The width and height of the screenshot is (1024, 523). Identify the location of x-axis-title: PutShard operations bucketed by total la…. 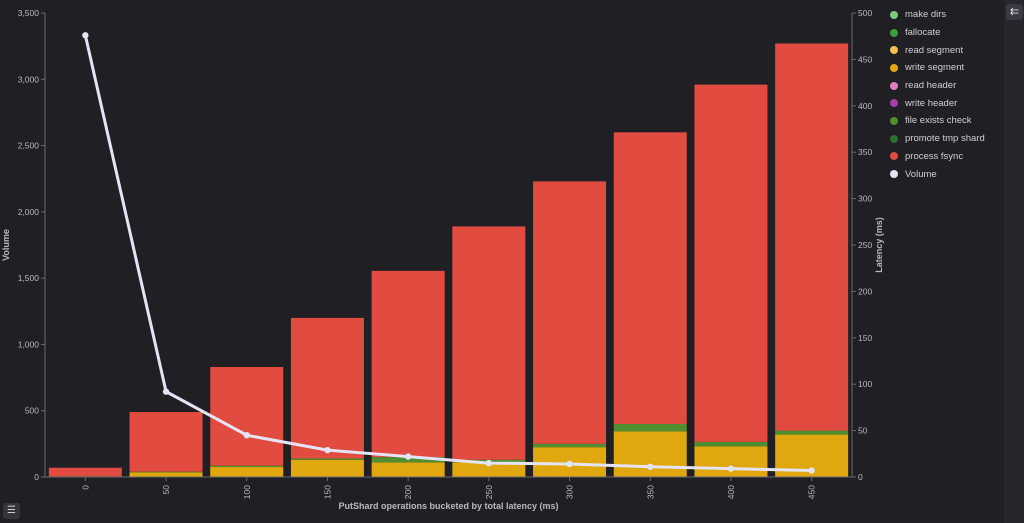
(448, 506).